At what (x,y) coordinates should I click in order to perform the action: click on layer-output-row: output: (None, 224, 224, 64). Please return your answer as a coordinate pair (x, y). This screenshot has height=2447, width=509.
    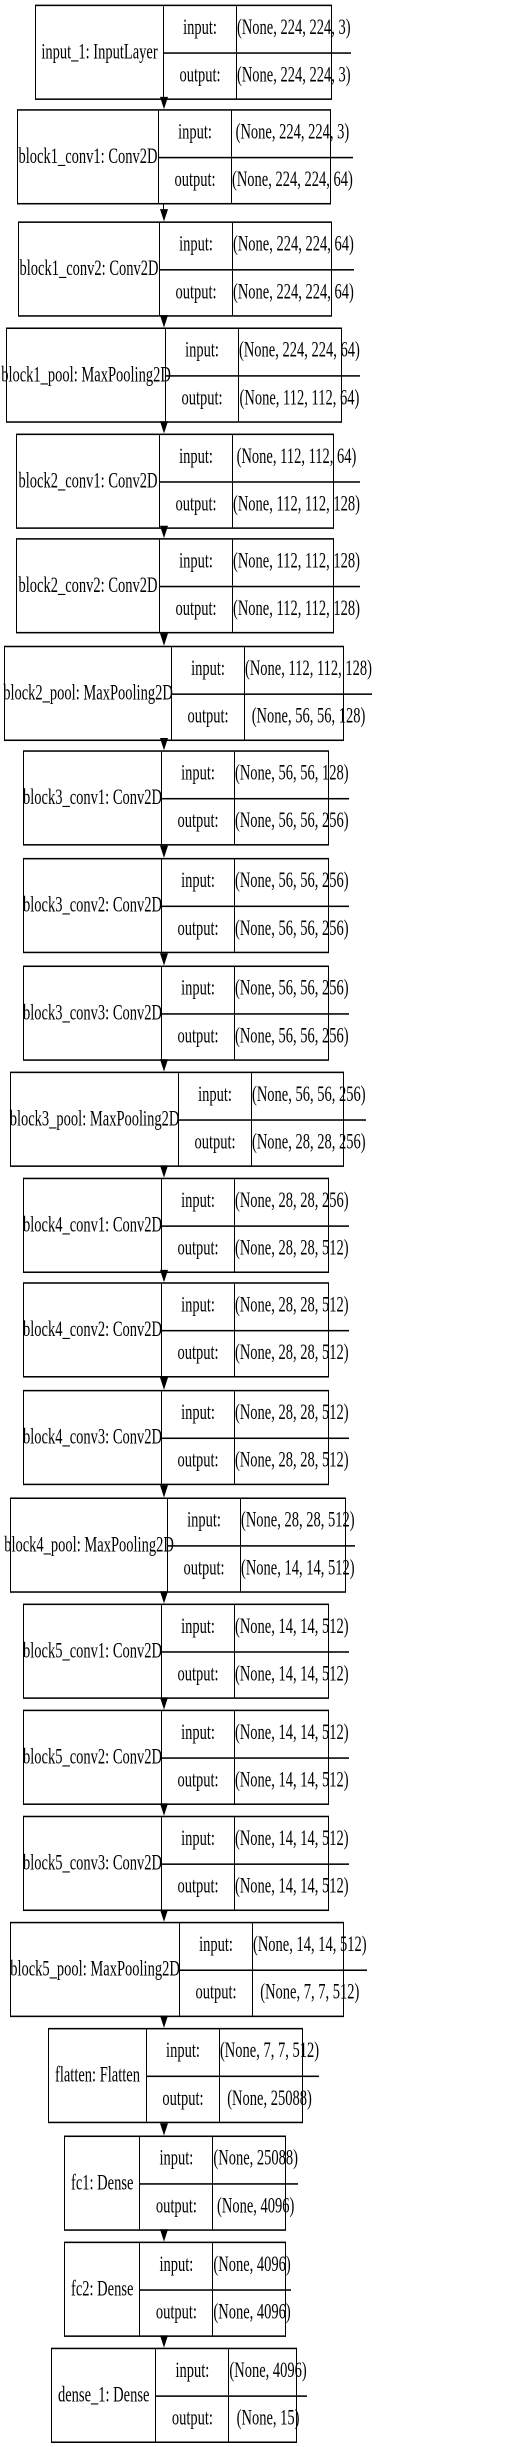
    Looking at the image, I should click on (257, 292).